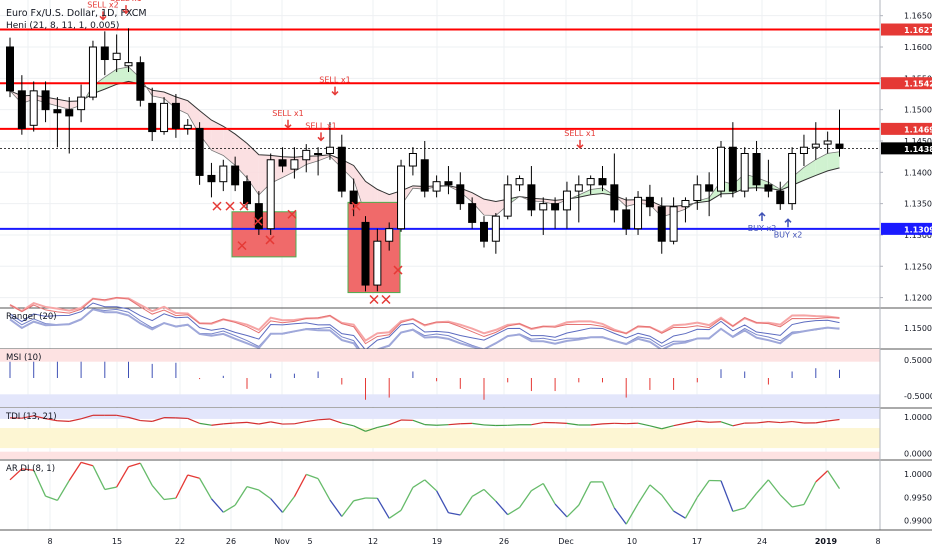  I want to click on price-level-label: 1.15422, so click(918, 84).